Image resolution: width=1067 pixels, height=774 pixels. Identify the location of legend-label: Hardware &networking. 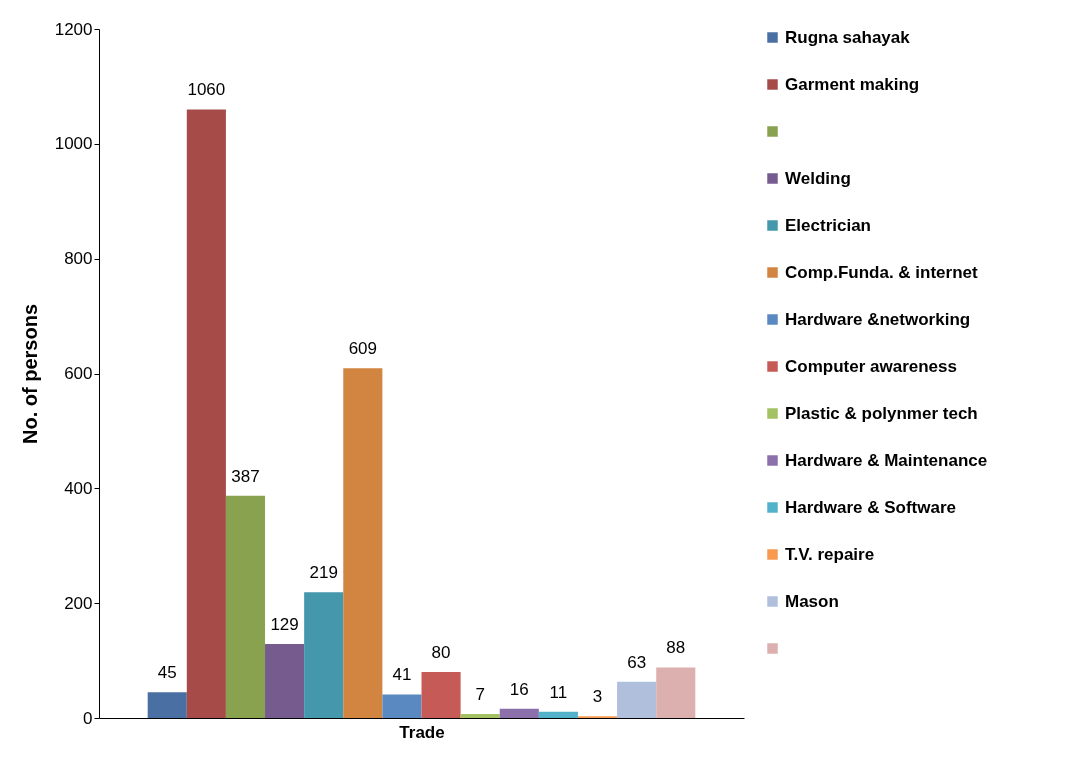
(878, 319).